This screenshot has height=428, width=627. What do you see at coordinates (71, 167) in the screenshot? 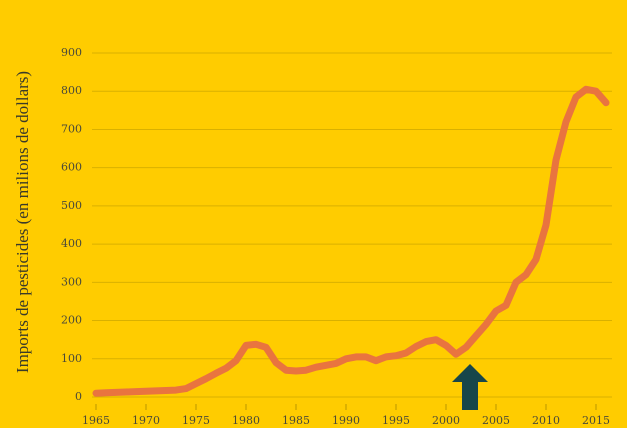
I see `y-tick-label: 600` at bounding box center [71, 167].